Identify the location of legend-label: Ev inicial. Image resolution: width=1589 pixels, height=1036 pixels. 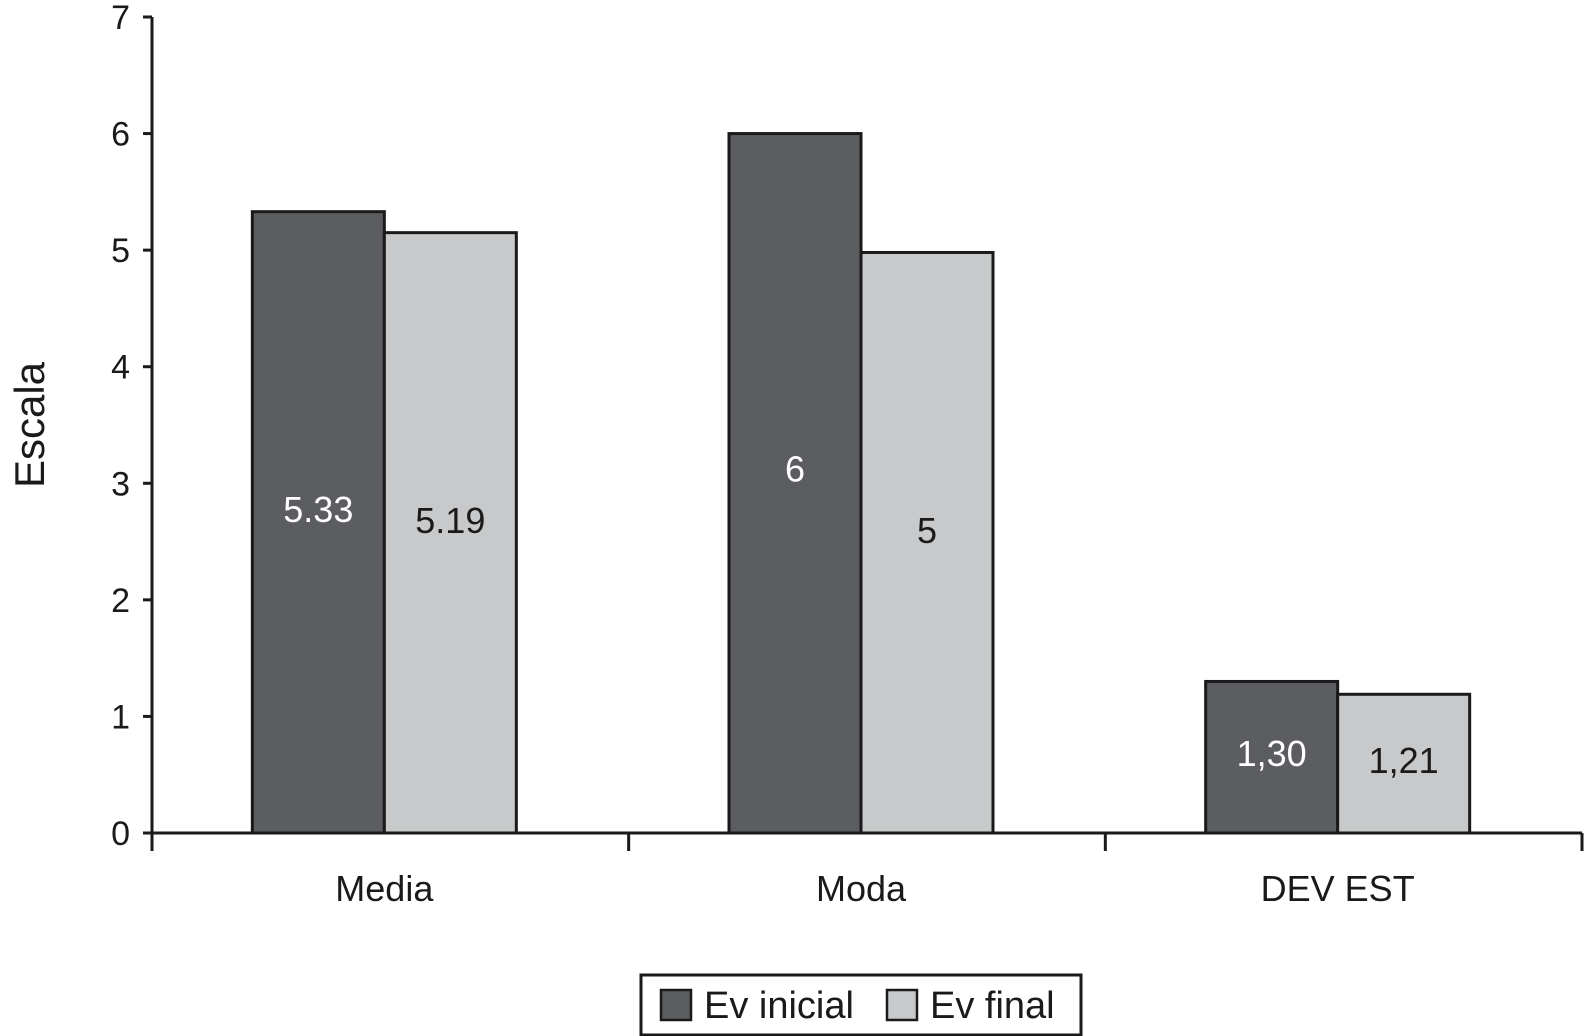
(779, 1006).